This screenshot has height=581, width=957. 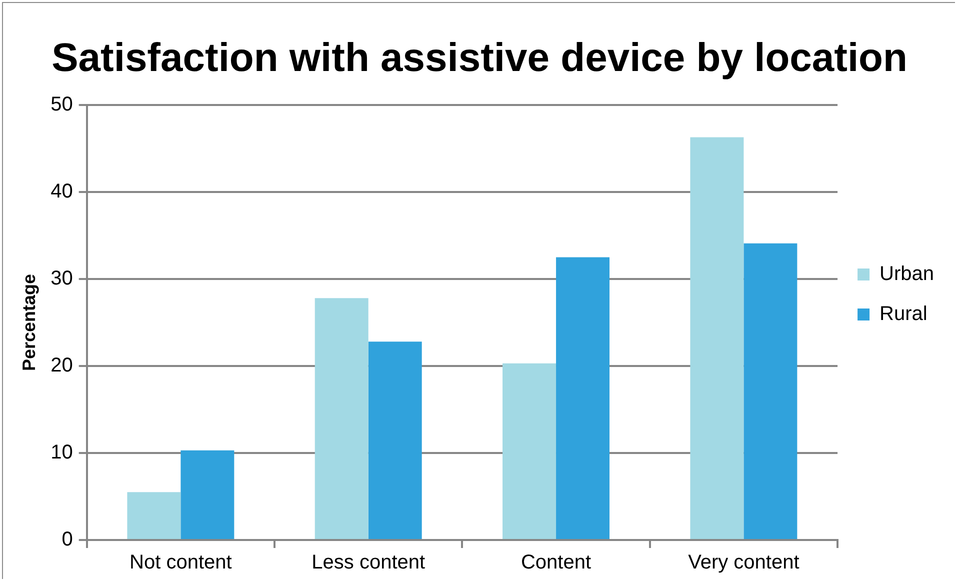 I want to click on y-tick-label: 50, so click(x=61, y=105).